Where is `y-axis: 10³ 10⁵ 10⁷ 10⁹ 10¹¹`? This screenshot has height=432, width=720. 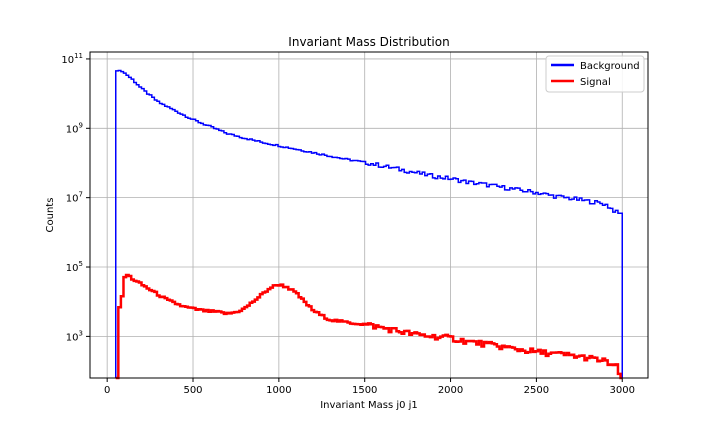 y-axis: 10³ 10⁵ 10⁷ 10⁹ 10¹¹ is located at coordinates (75, 197).